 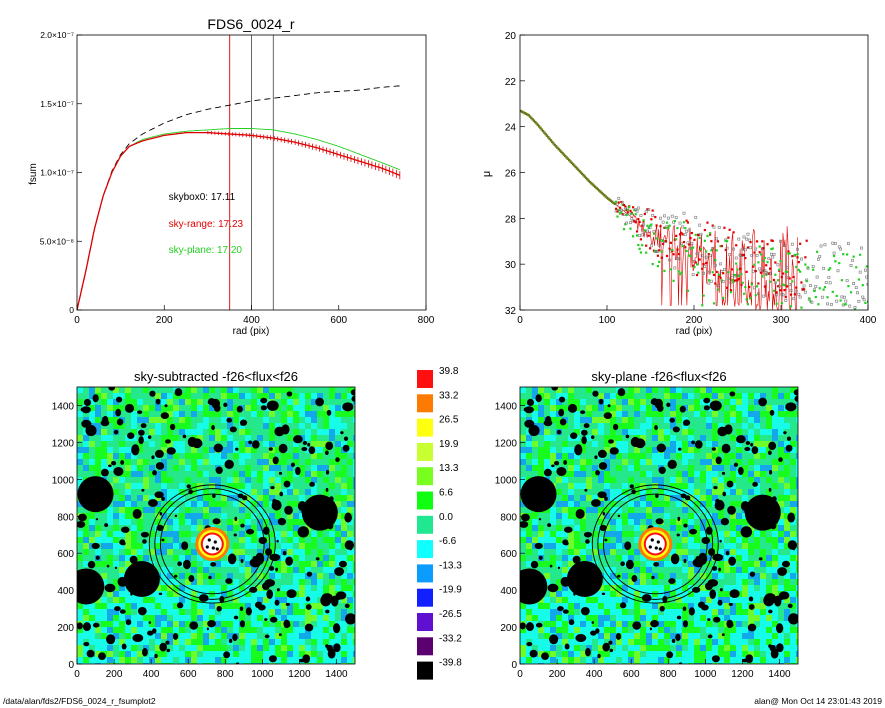 I want to click on fsum-y-tick-label: 2.0×10⁻⁷, so click(x=57, y=35).